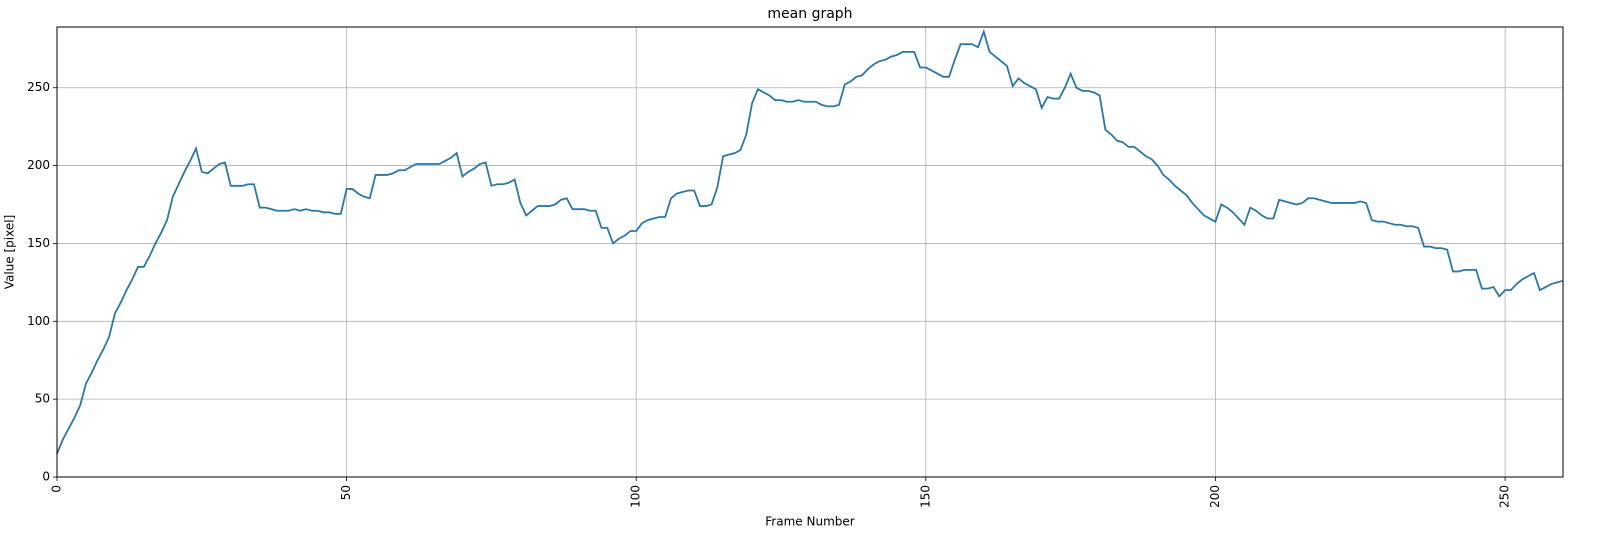 This screenshot has height=548, width=1613. What do you see at coordinates (42, 399) in the screenshot?
I see `y-tick-label: 50` at bounding box center [42, 399].